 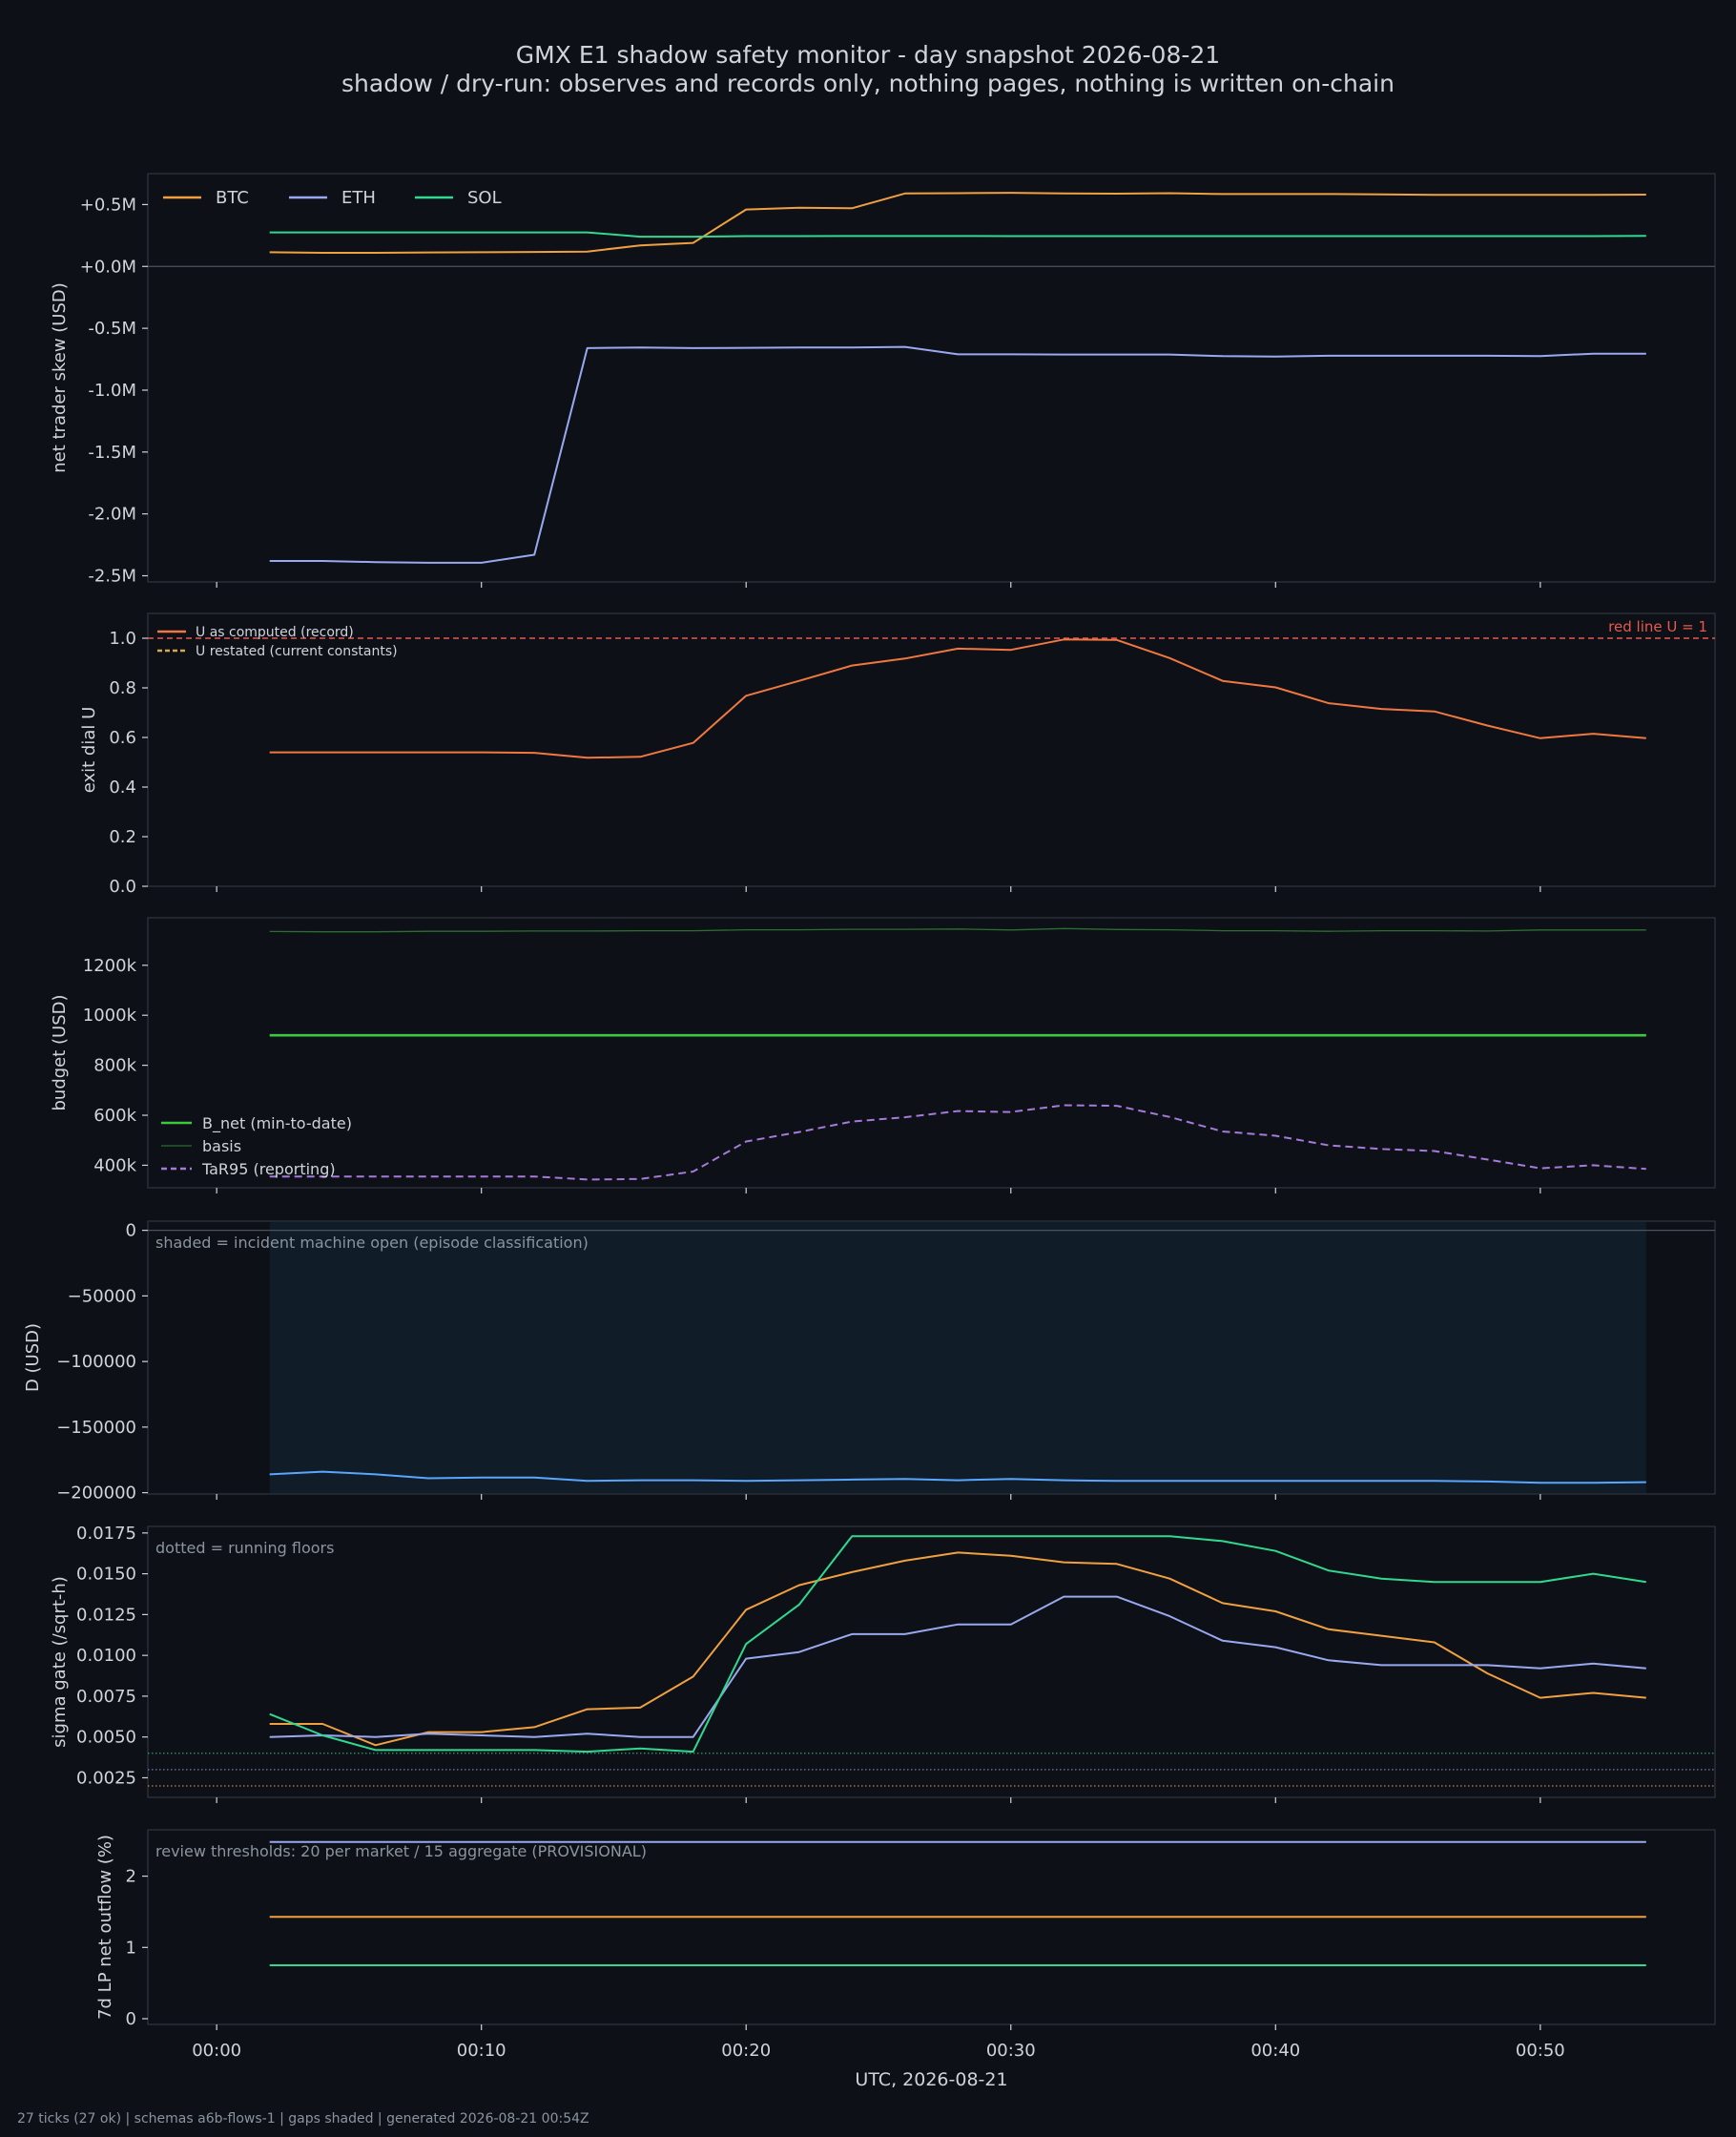 I want to click on y-axis-label: sigma gate (/sqrt-h), so click(x=60, y=1662).